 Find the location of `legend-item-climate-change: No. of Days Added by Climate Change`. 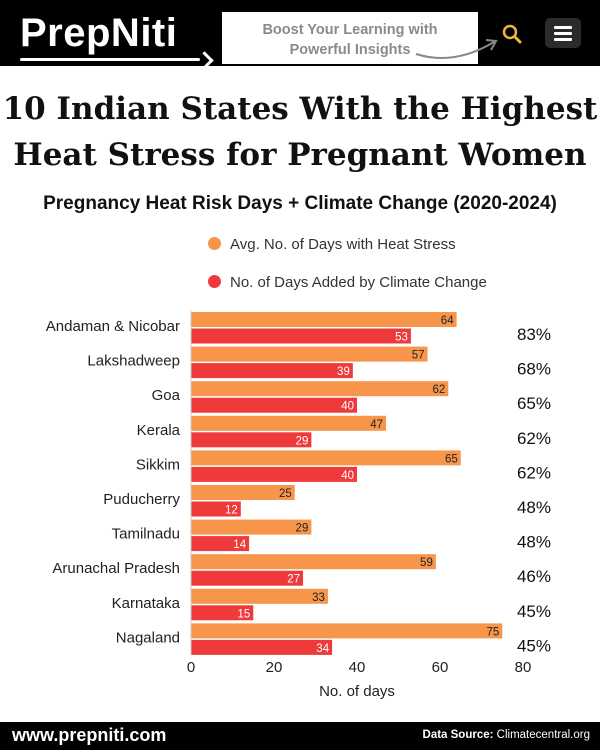

legend-item-climate-change: No. of Days Added by Climate Change is located at coordinates (347, 282).